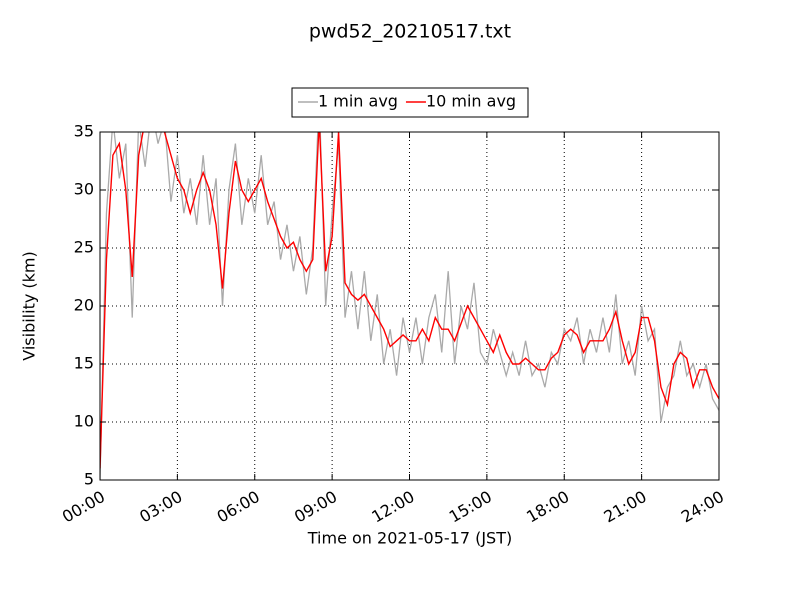 This screenshot has height=600, width=800. What do you see at coordinates (84, 189) in the screenshot?
I see `y-tick-label: 30` at bounding box center [84, 189].